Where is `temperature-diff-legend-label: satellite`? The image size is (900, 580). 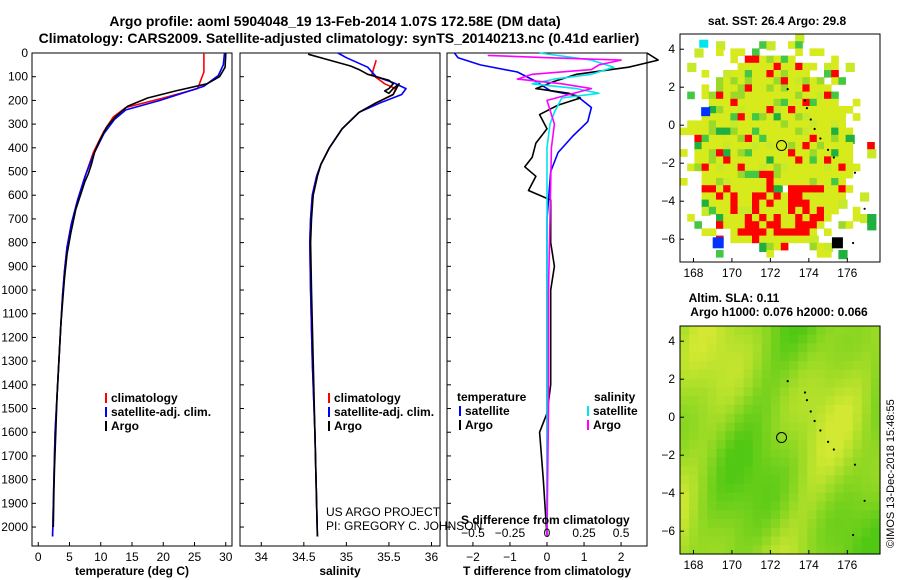 temperature-diff-legend-label: satellite is located at coordinates (487, 411).